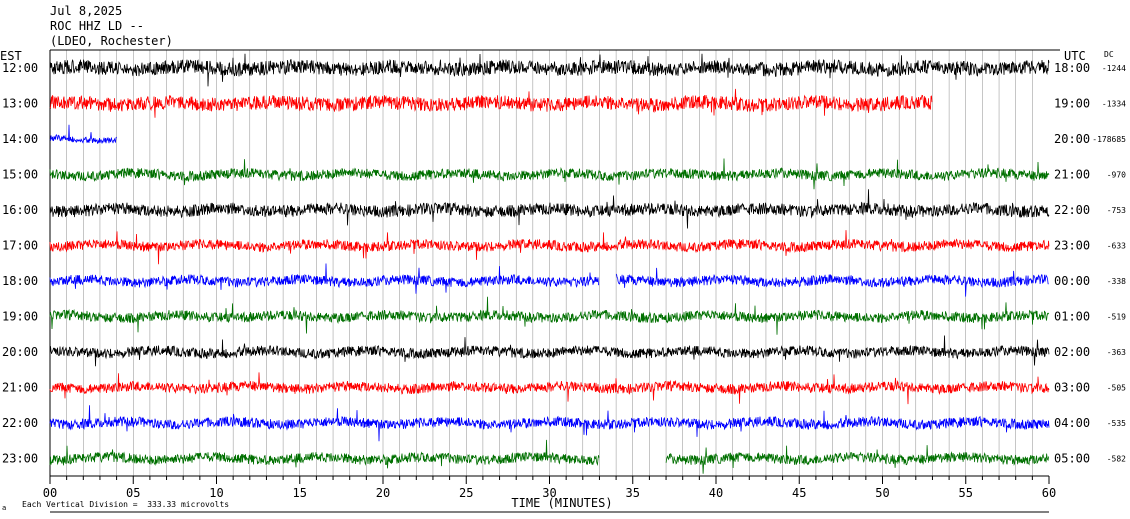 Image resolution: width=1130 pixels, height=519 pixels. I want to click on est-hour-label: 13:00, so click(20, 104).